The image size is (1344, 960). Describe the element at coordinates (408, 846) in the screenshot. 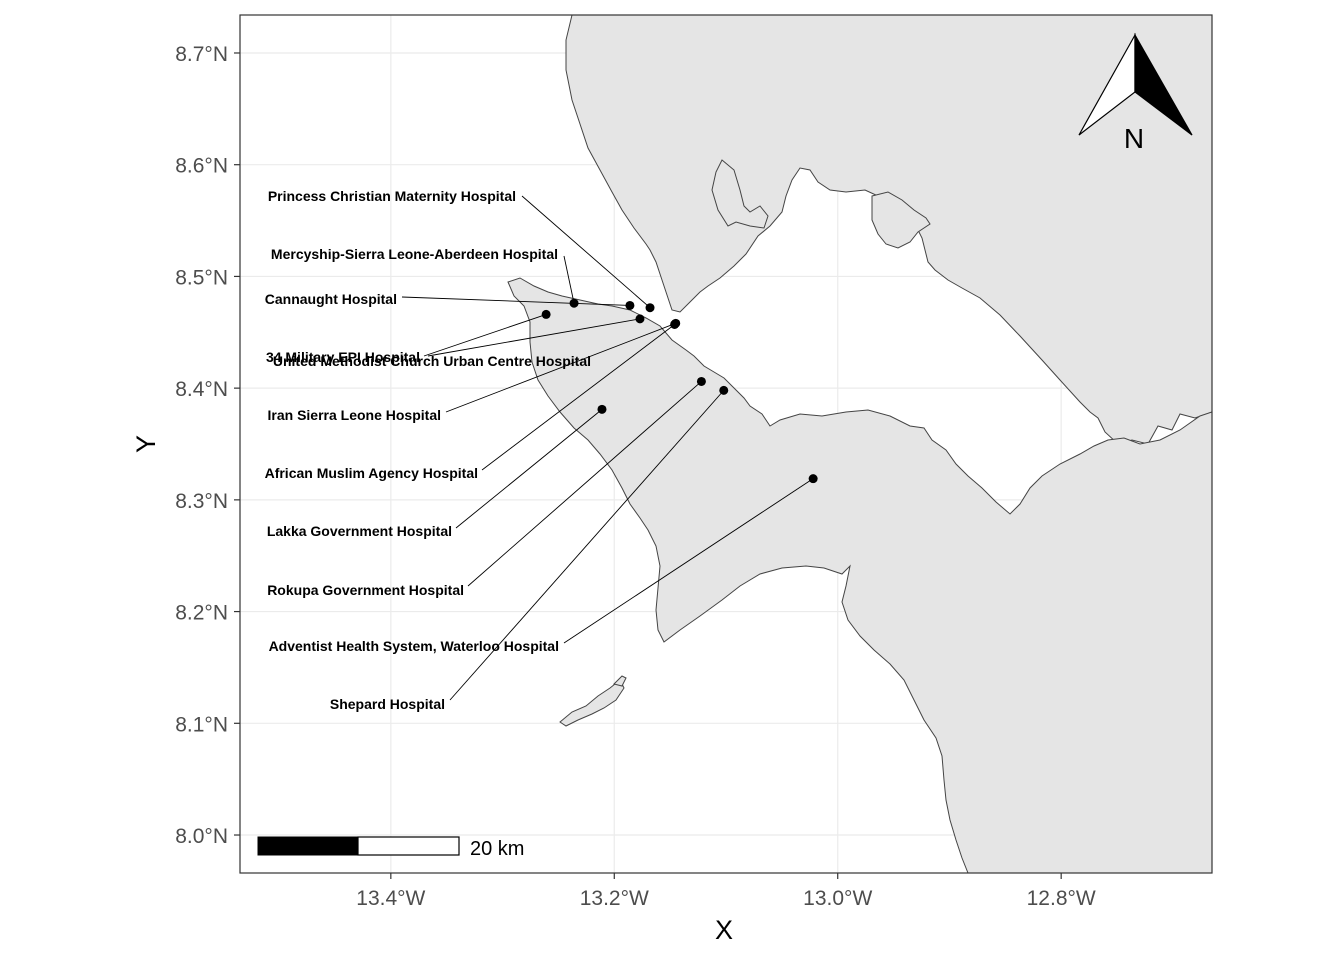

I see `scale-bar-white-segment` at that location.